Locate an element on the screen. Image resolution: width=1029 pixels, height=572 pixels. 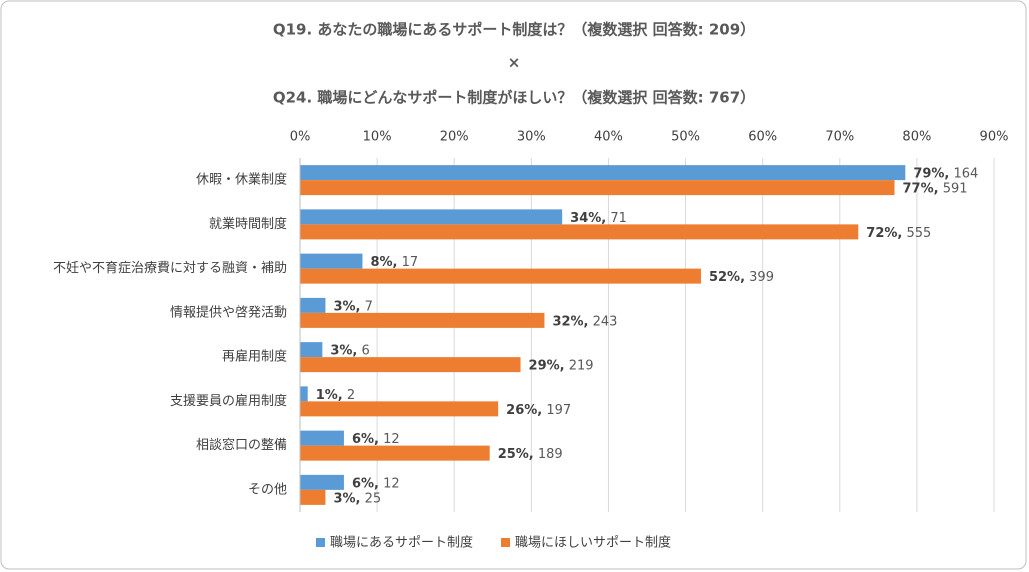
x-tick-label: 0% is located at coordinates (300, 137).